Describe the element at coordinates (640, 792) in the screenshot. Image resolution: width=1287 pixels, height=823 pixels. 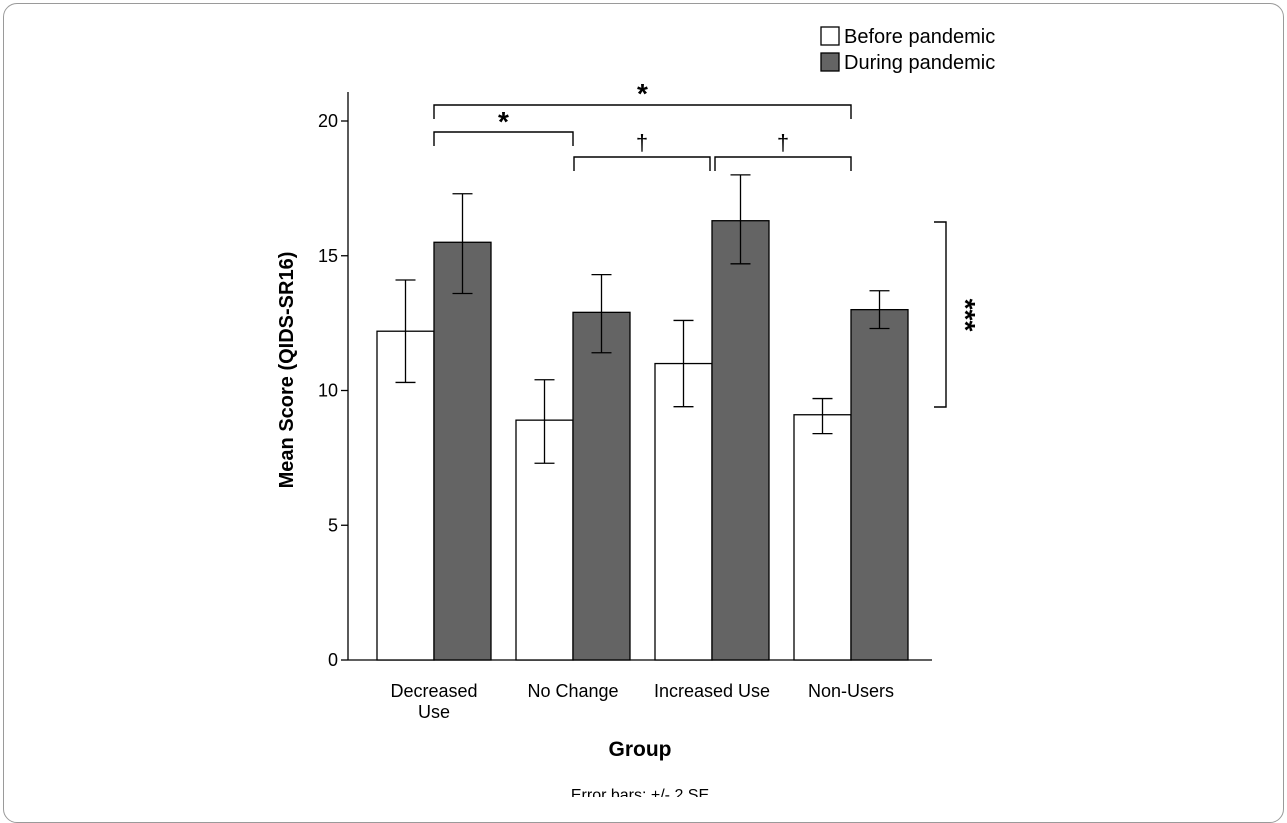
I see `error-bars-footnote: Error bars: +/- 2 SE` at that location.